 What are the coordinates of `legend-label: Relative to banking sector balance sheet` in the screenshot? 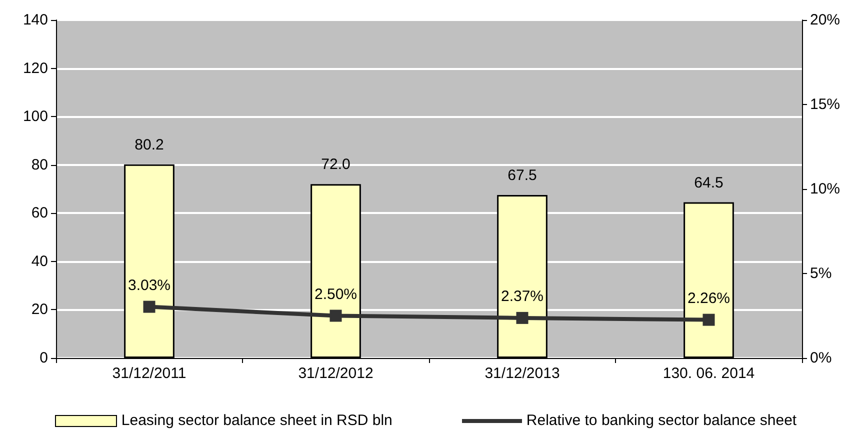 It's located at (661, 420).